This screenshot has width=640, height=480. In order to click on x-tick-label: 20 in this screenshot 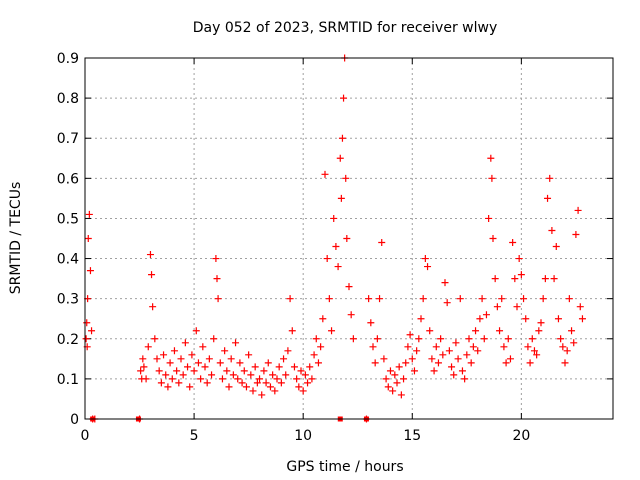, I will do `click(521, 436)`.